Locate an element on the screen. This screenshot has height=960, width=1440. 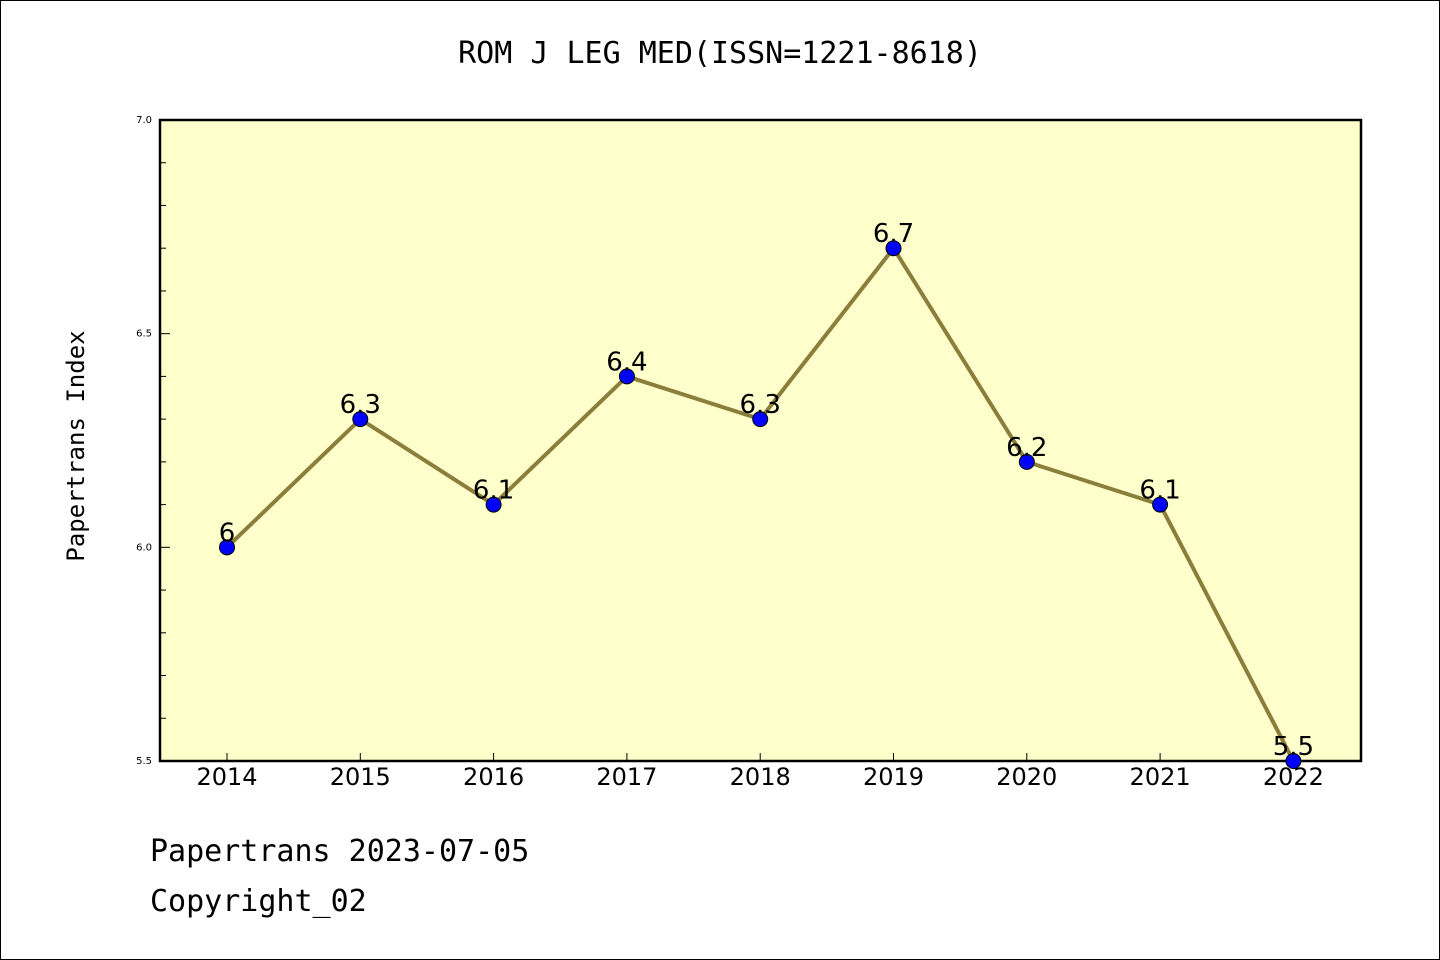
y-axis-ticks: 5.5 6.0 6.5 7.0 is located at coordinates (153, 441).